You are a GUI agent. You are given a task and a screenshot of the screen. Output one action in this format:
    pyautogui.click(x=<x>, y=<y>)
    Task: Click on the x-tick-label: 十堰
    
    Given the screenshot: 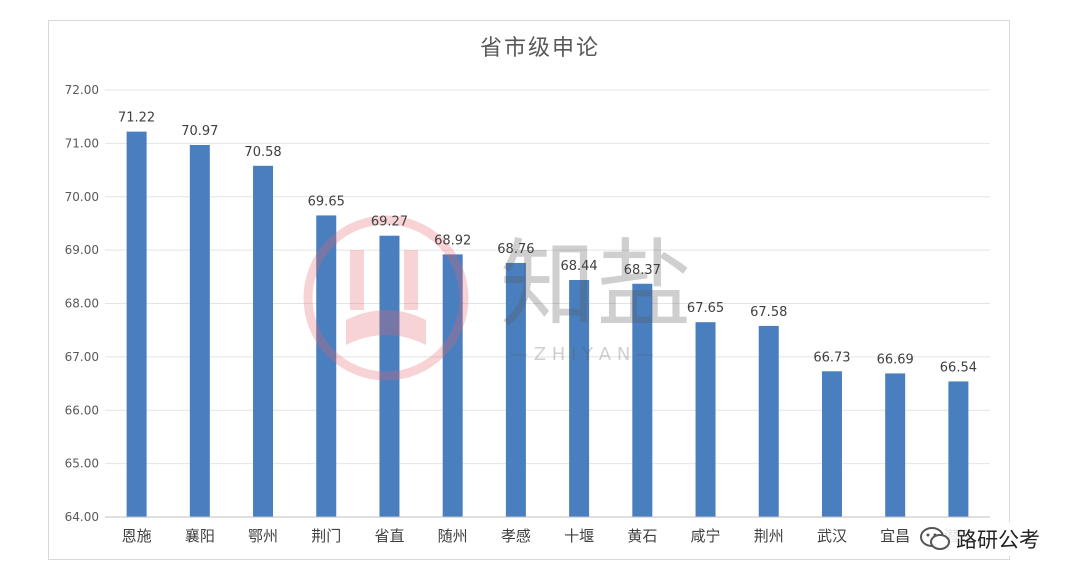 What is the action you would take?
    pyautogui.click(x=579, y=536)
    